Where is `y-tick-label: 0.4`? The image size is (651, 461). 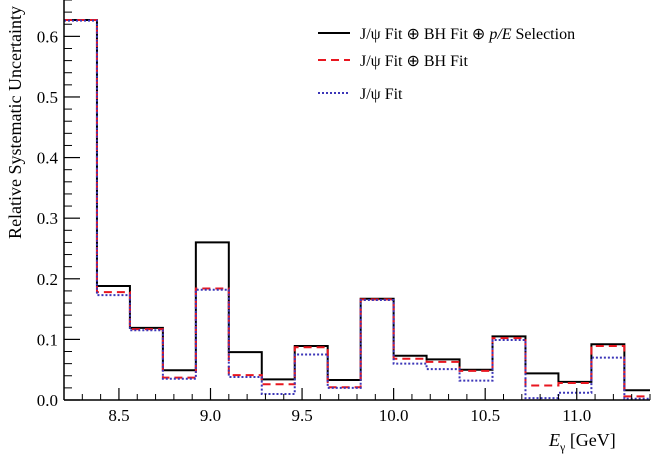 y-tick-label: 0.4 is located at coordinates (48, 158).